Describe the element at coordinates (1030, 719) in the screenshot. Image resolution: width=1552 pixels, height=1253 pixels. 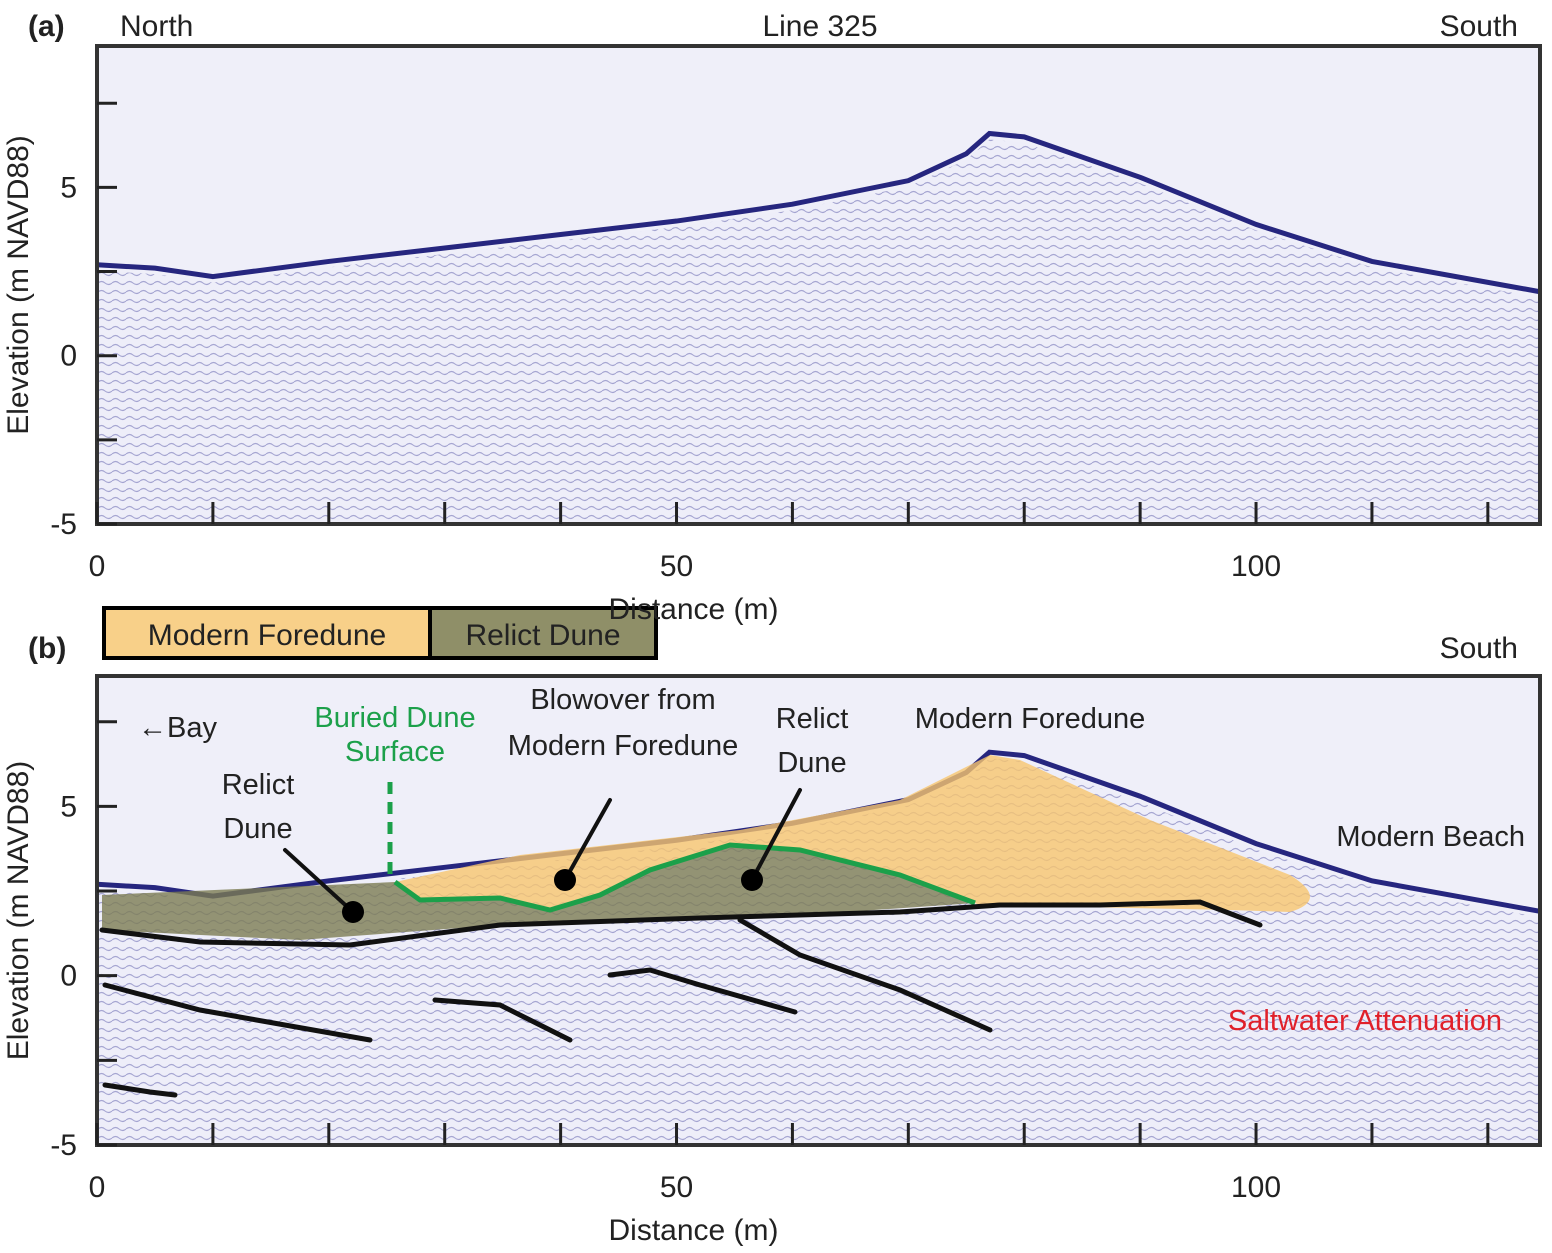
I see `annotation: Modern Foredune` at that location.